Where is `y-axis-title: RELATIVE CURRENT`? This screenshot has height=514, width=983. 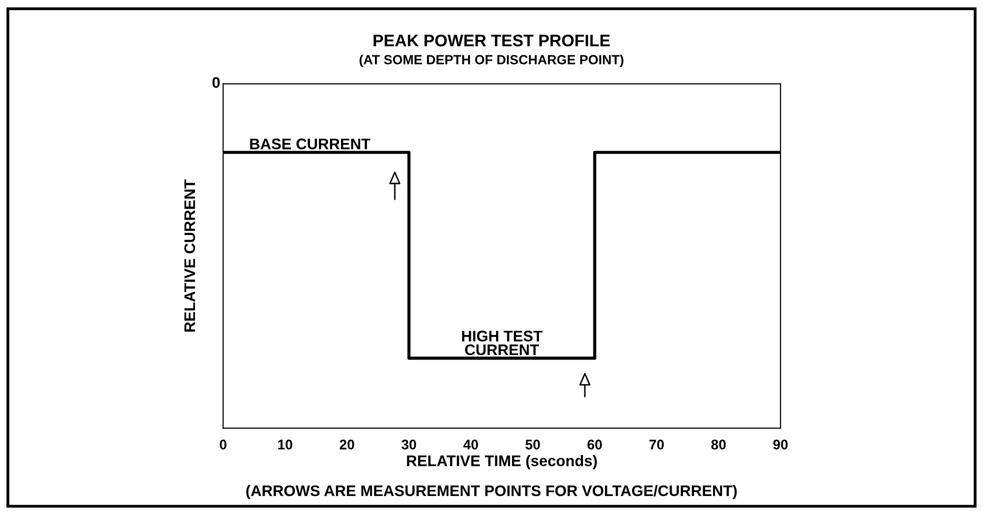 y-axis-title: RELATIVE CURRENT is located at coordinates (190, 255).